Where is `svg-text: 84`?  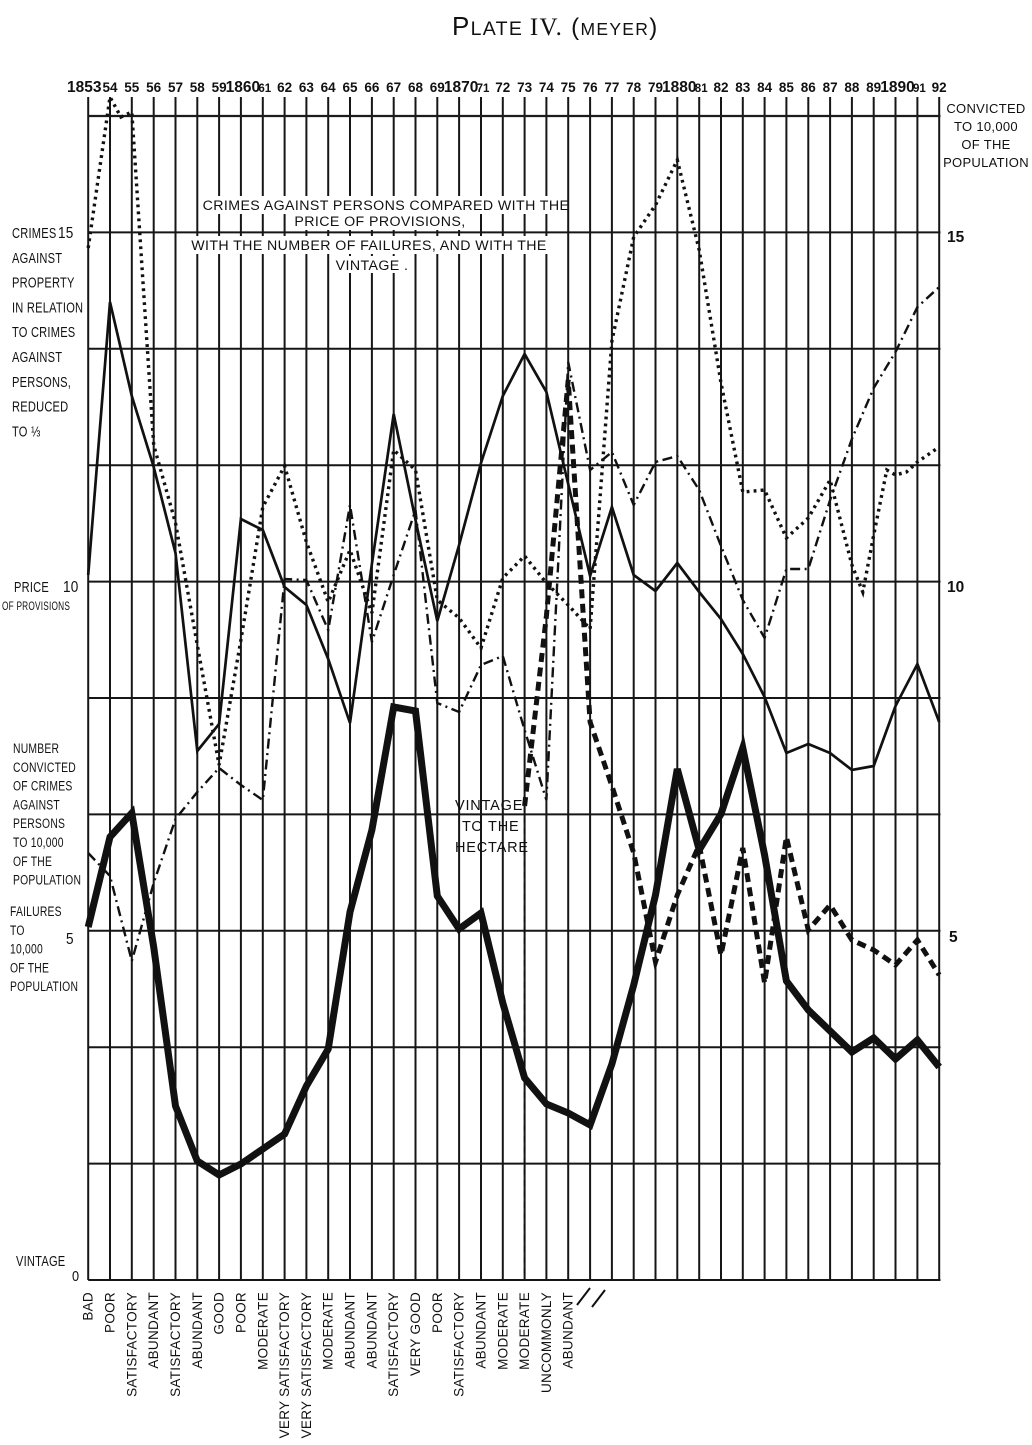 svg-text: 84 is located at coordinates (765, 87).